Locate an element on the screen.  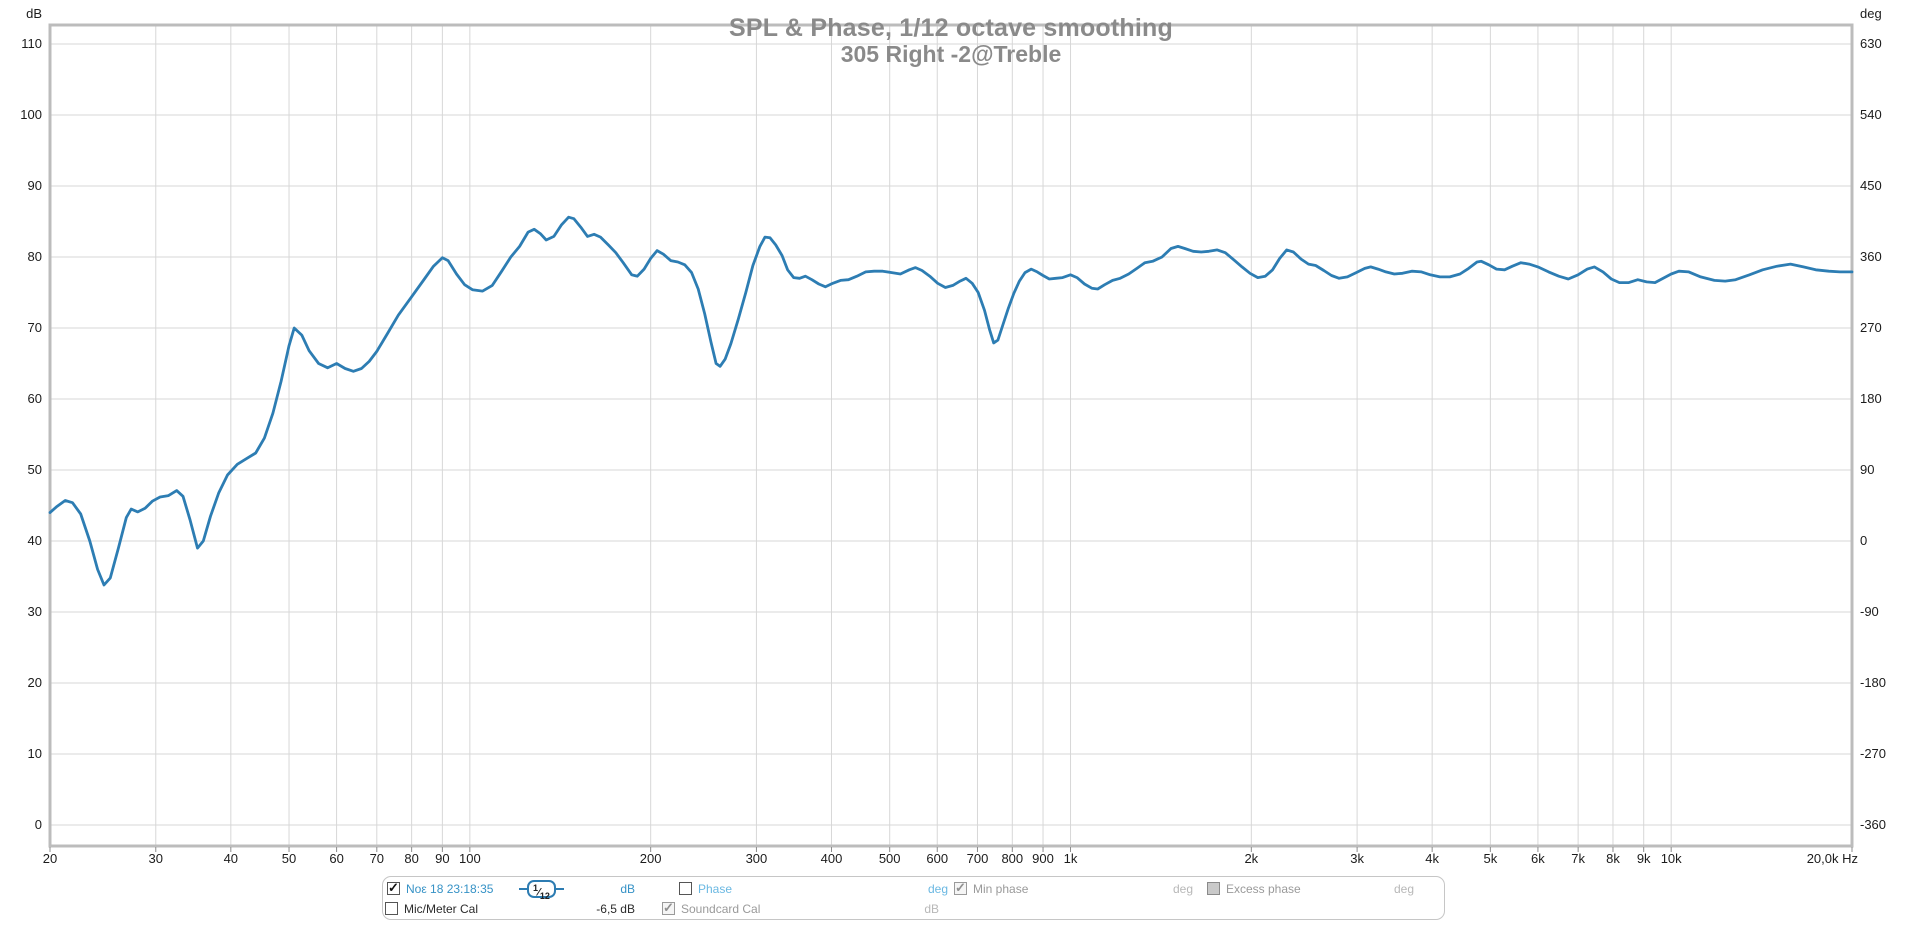
phase-checkbox is located at coordinates (685, 888).